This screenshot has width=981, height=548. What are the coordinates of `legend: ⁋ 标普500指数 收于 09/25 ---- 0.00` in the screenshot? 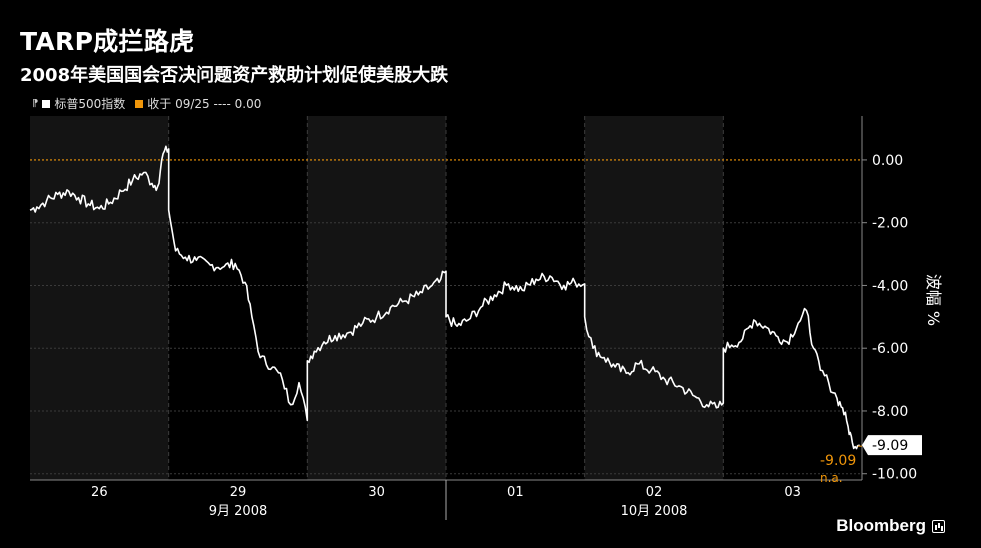 It's located at (146, 103).